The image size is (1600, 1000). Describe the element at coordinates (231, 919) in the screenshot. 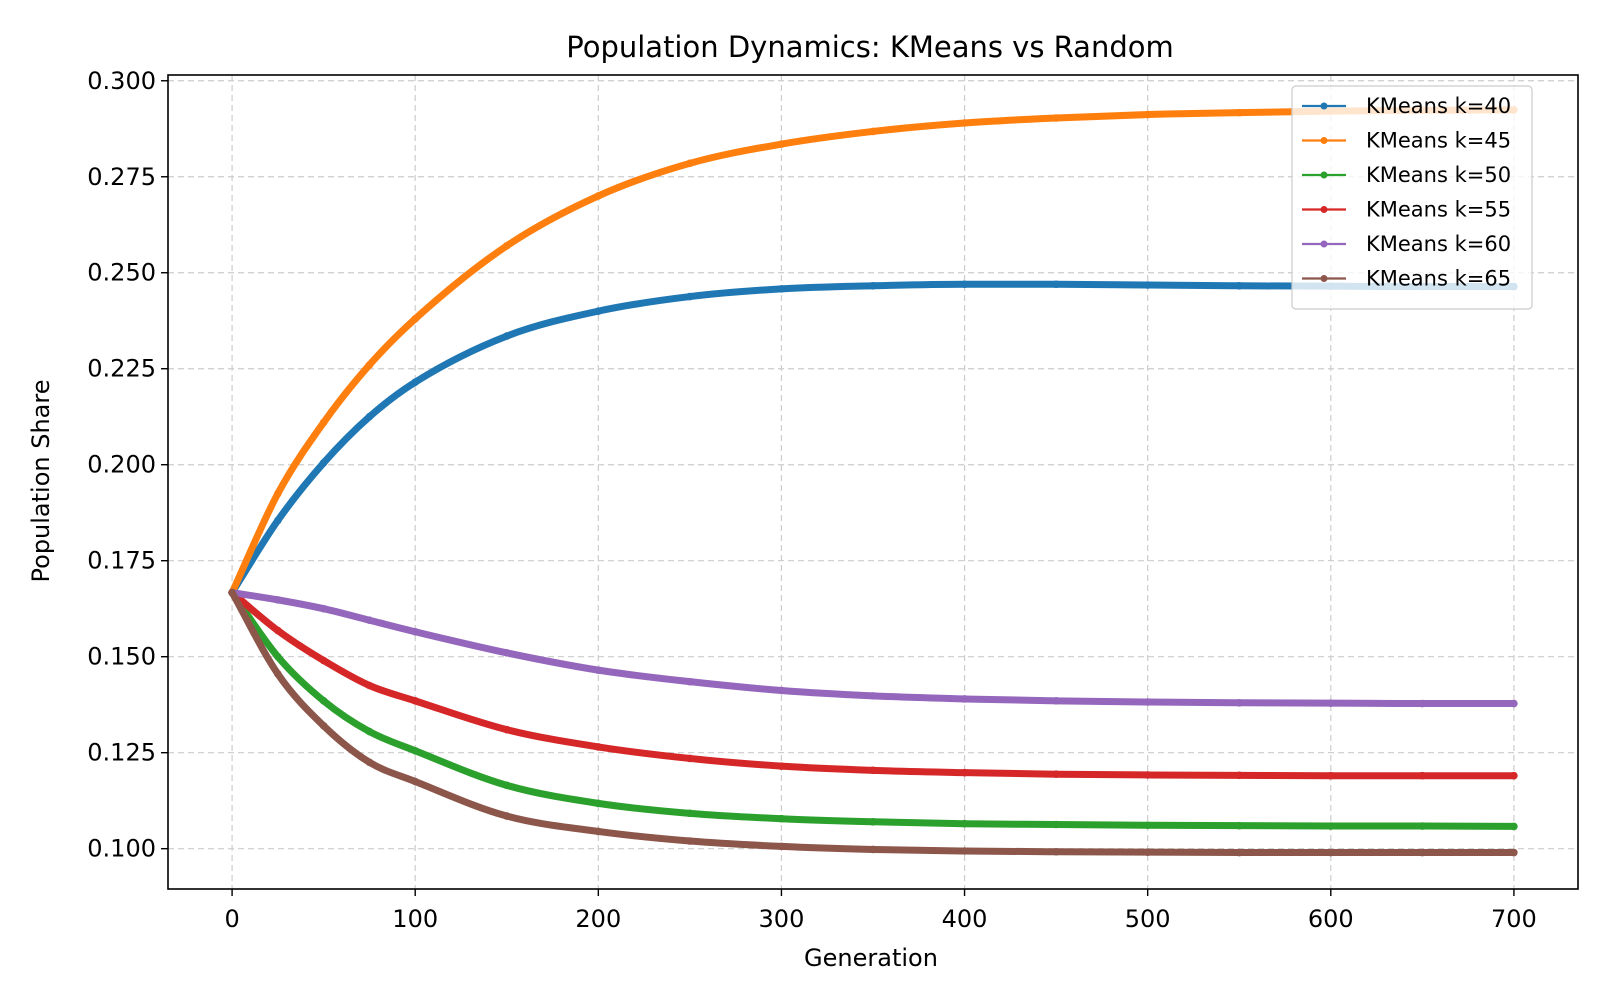

I see `x-tick-label: 0` at that location.